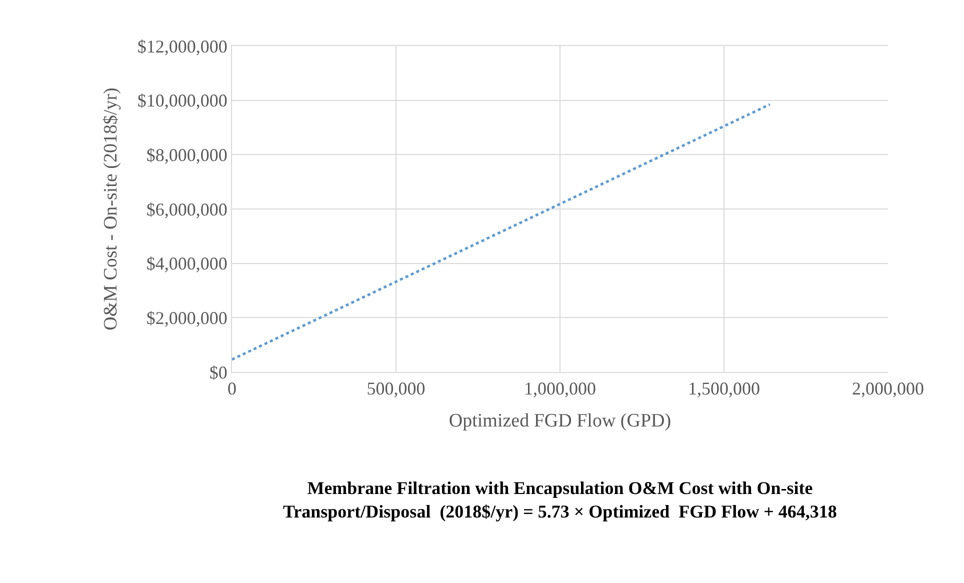  What do you see at coordinates (187, 154) in the screenshot?
I see `y-tick-label: $8,000,000` at bounding box center [187, 154].